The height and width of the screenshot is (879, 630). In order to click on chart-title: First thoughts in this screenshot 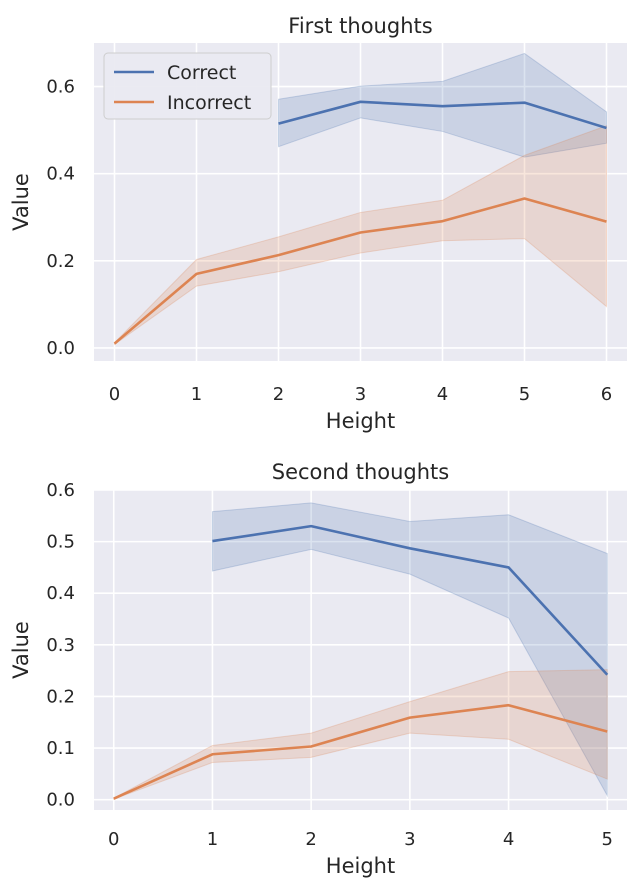, I will do `click(360, 26)`.